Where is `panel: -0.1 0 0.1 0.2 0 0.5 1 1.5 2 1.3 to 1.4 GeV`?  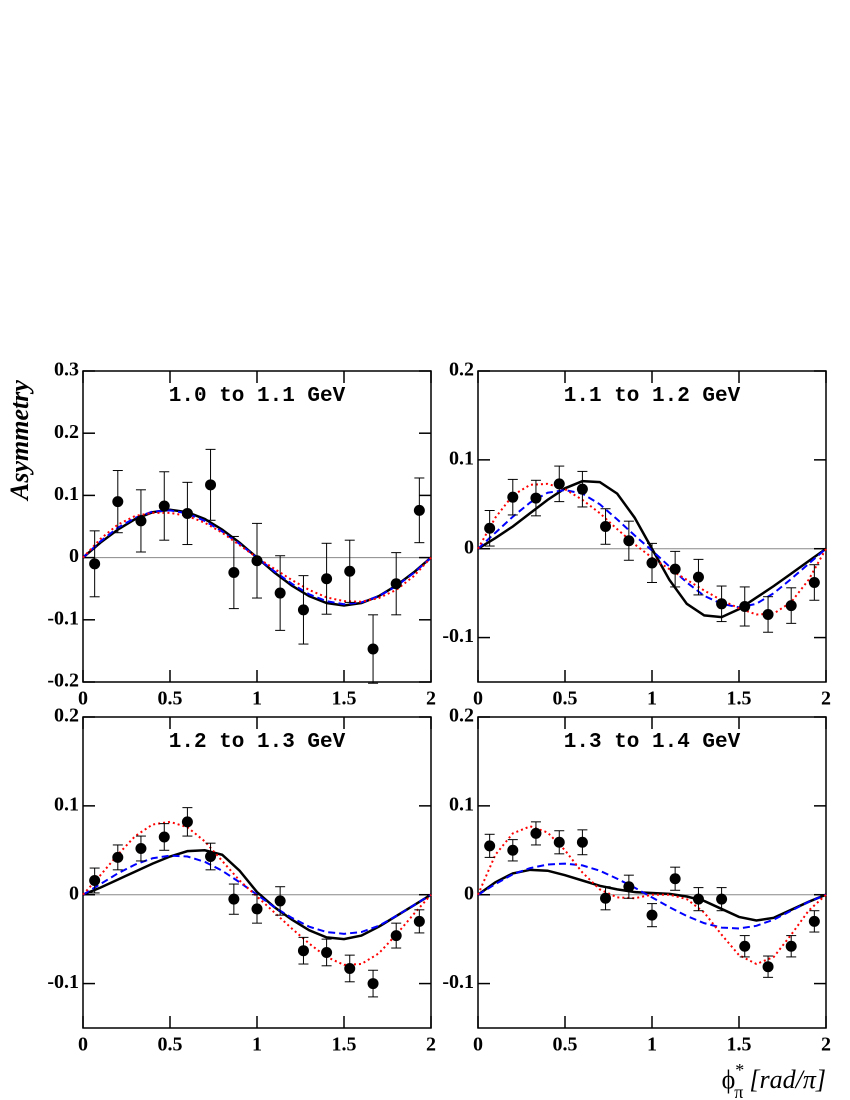
panel: -0.1 0 0.1 0.2 0 0.5 1 1.5 2 1.3 to 1.4 GeV is located at coordinates (636, 880).